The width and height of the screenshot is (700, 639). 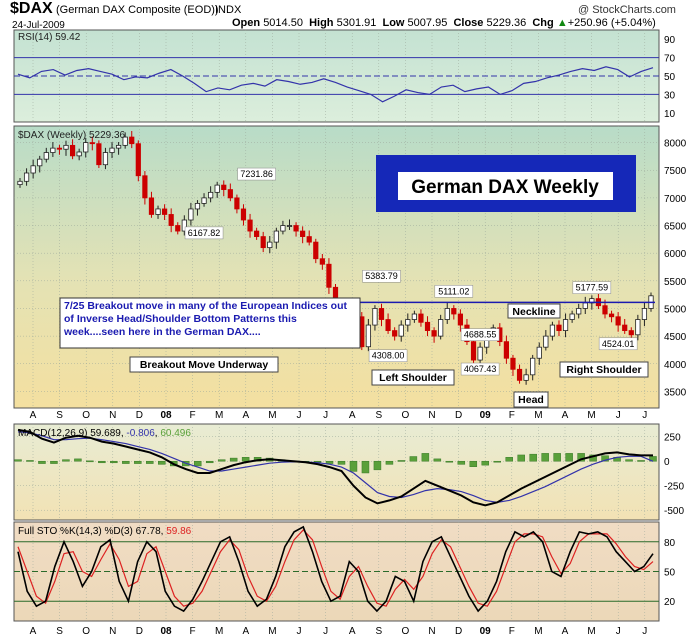 I want to click on macd-label-name: MACD(12,26,9), so click(x=52, y=433).